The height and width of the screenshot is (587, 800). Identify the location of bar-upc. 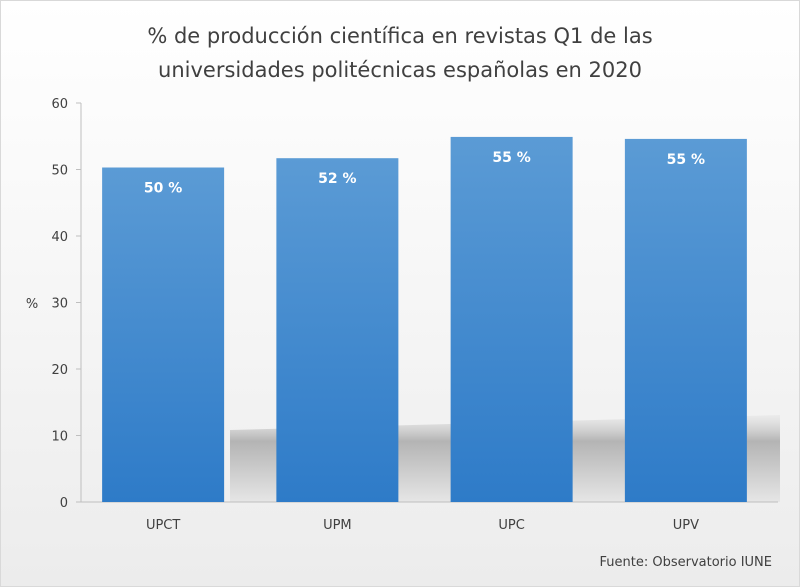
(511, 319).